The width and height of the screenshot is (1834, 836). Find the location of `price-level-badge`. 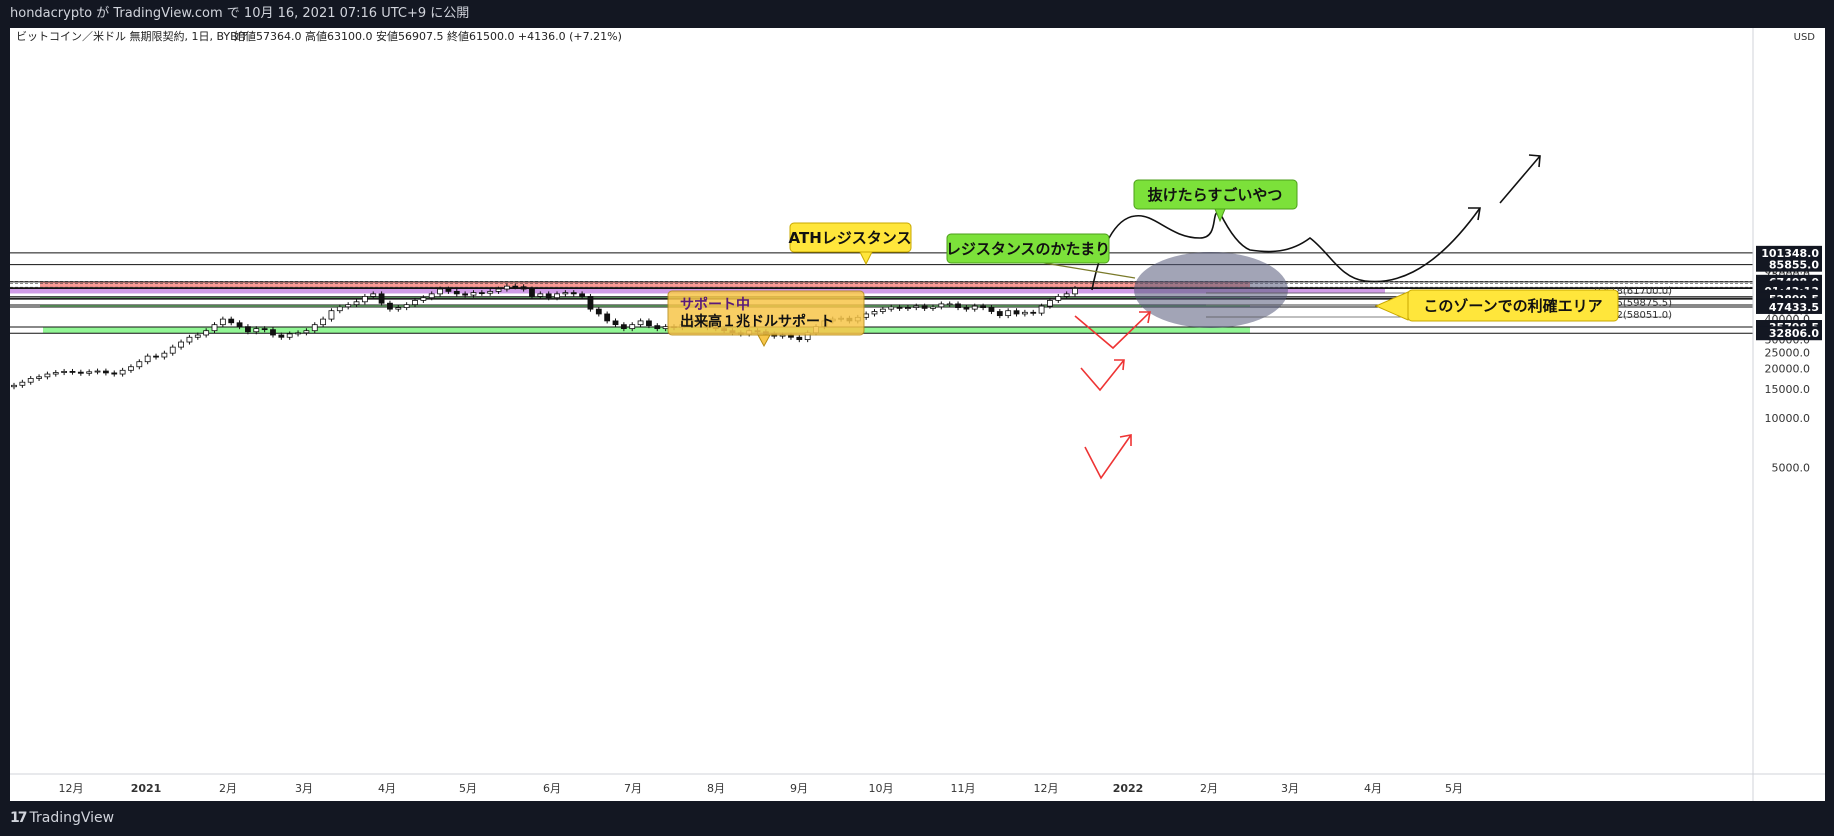

price-level-badge is located at coordinates (1789, 306).